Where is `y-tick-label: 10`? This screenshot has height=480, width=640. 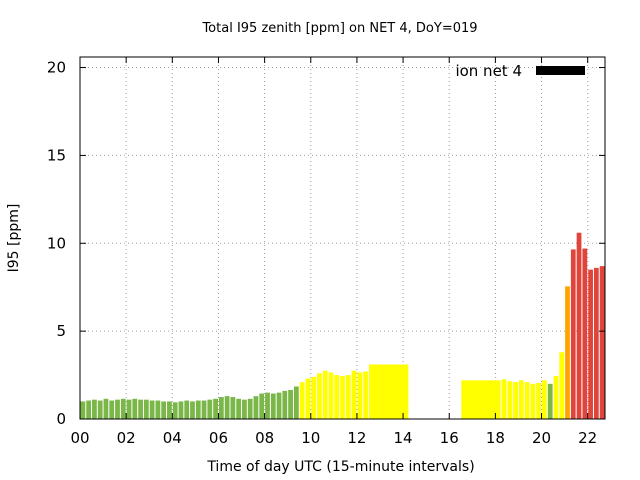
y-tick-label: 10 is located at coordinates (56, 243).